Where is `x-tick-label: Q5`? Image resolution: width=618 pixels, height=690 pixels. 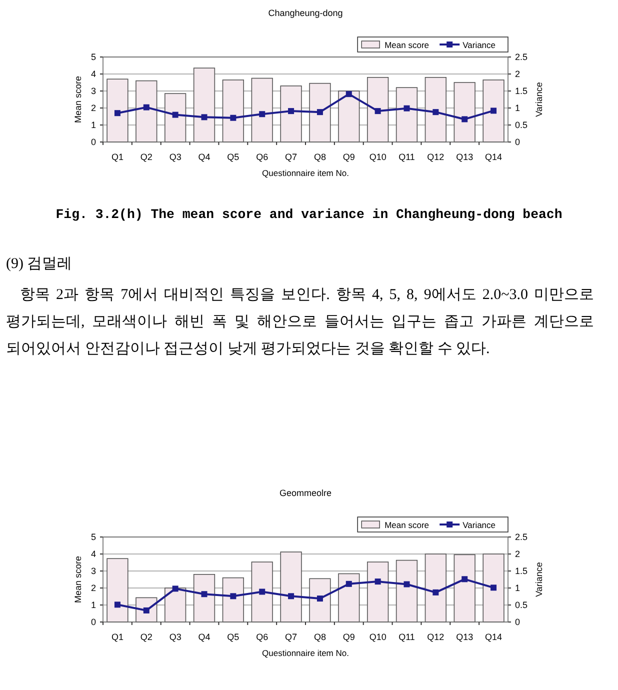 x-tick-label: Q5 is located at coordinates (233, 637).